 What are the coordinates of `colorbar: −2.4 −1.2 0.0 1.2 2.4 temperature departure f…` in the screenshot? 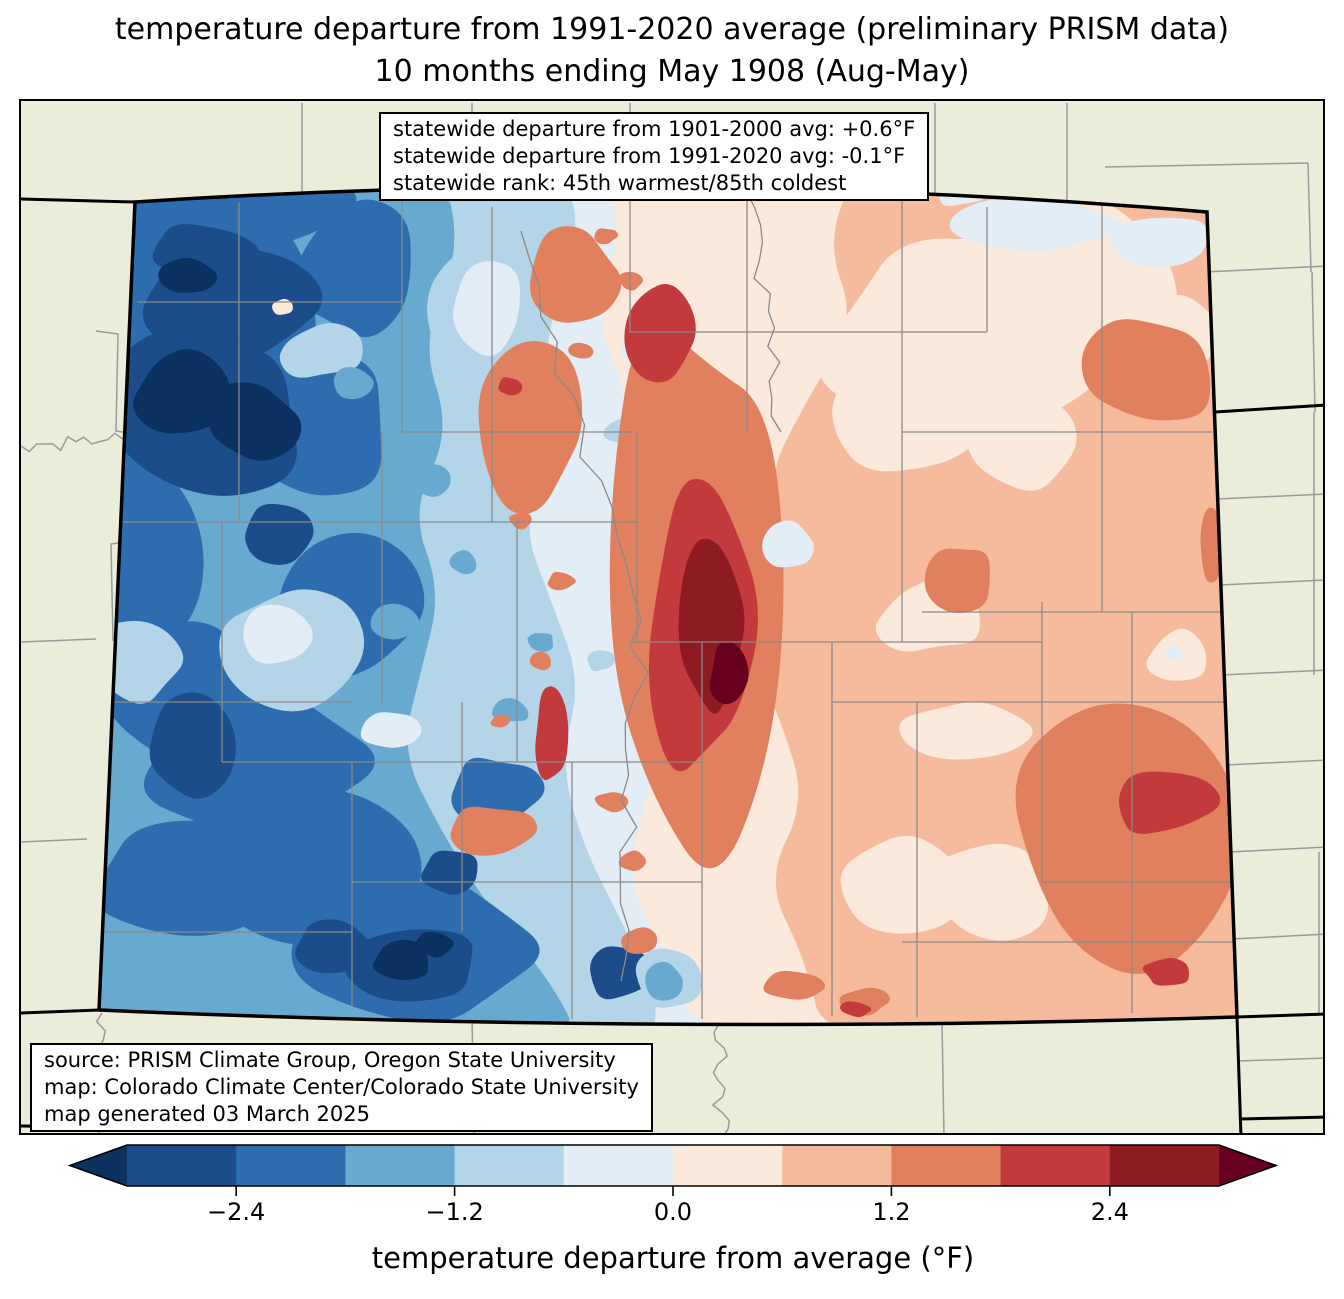 It's located at (673, 1209).